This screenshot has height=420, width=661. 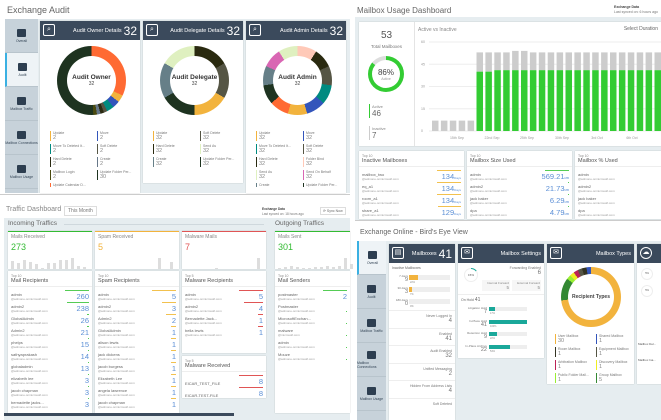 I want to click on list-item: jack dickens @admone.onmicrosoft.com 1, so click(x=137, y=355).